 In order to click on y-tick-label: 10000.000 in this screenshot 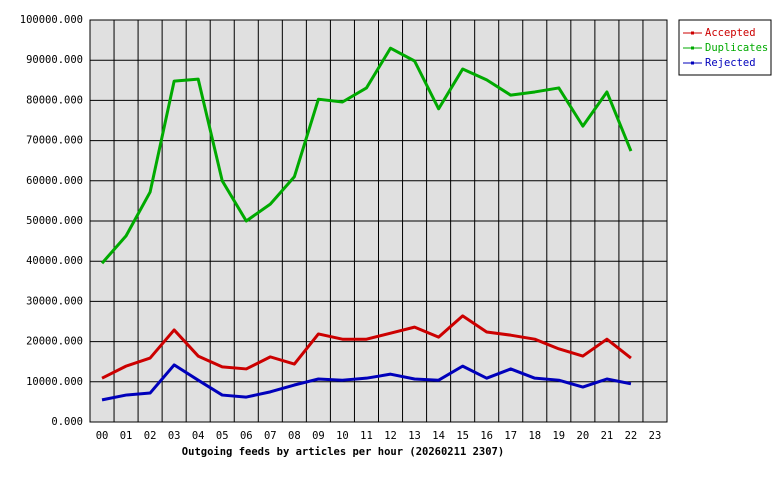, I will do `click(54, 382)`.